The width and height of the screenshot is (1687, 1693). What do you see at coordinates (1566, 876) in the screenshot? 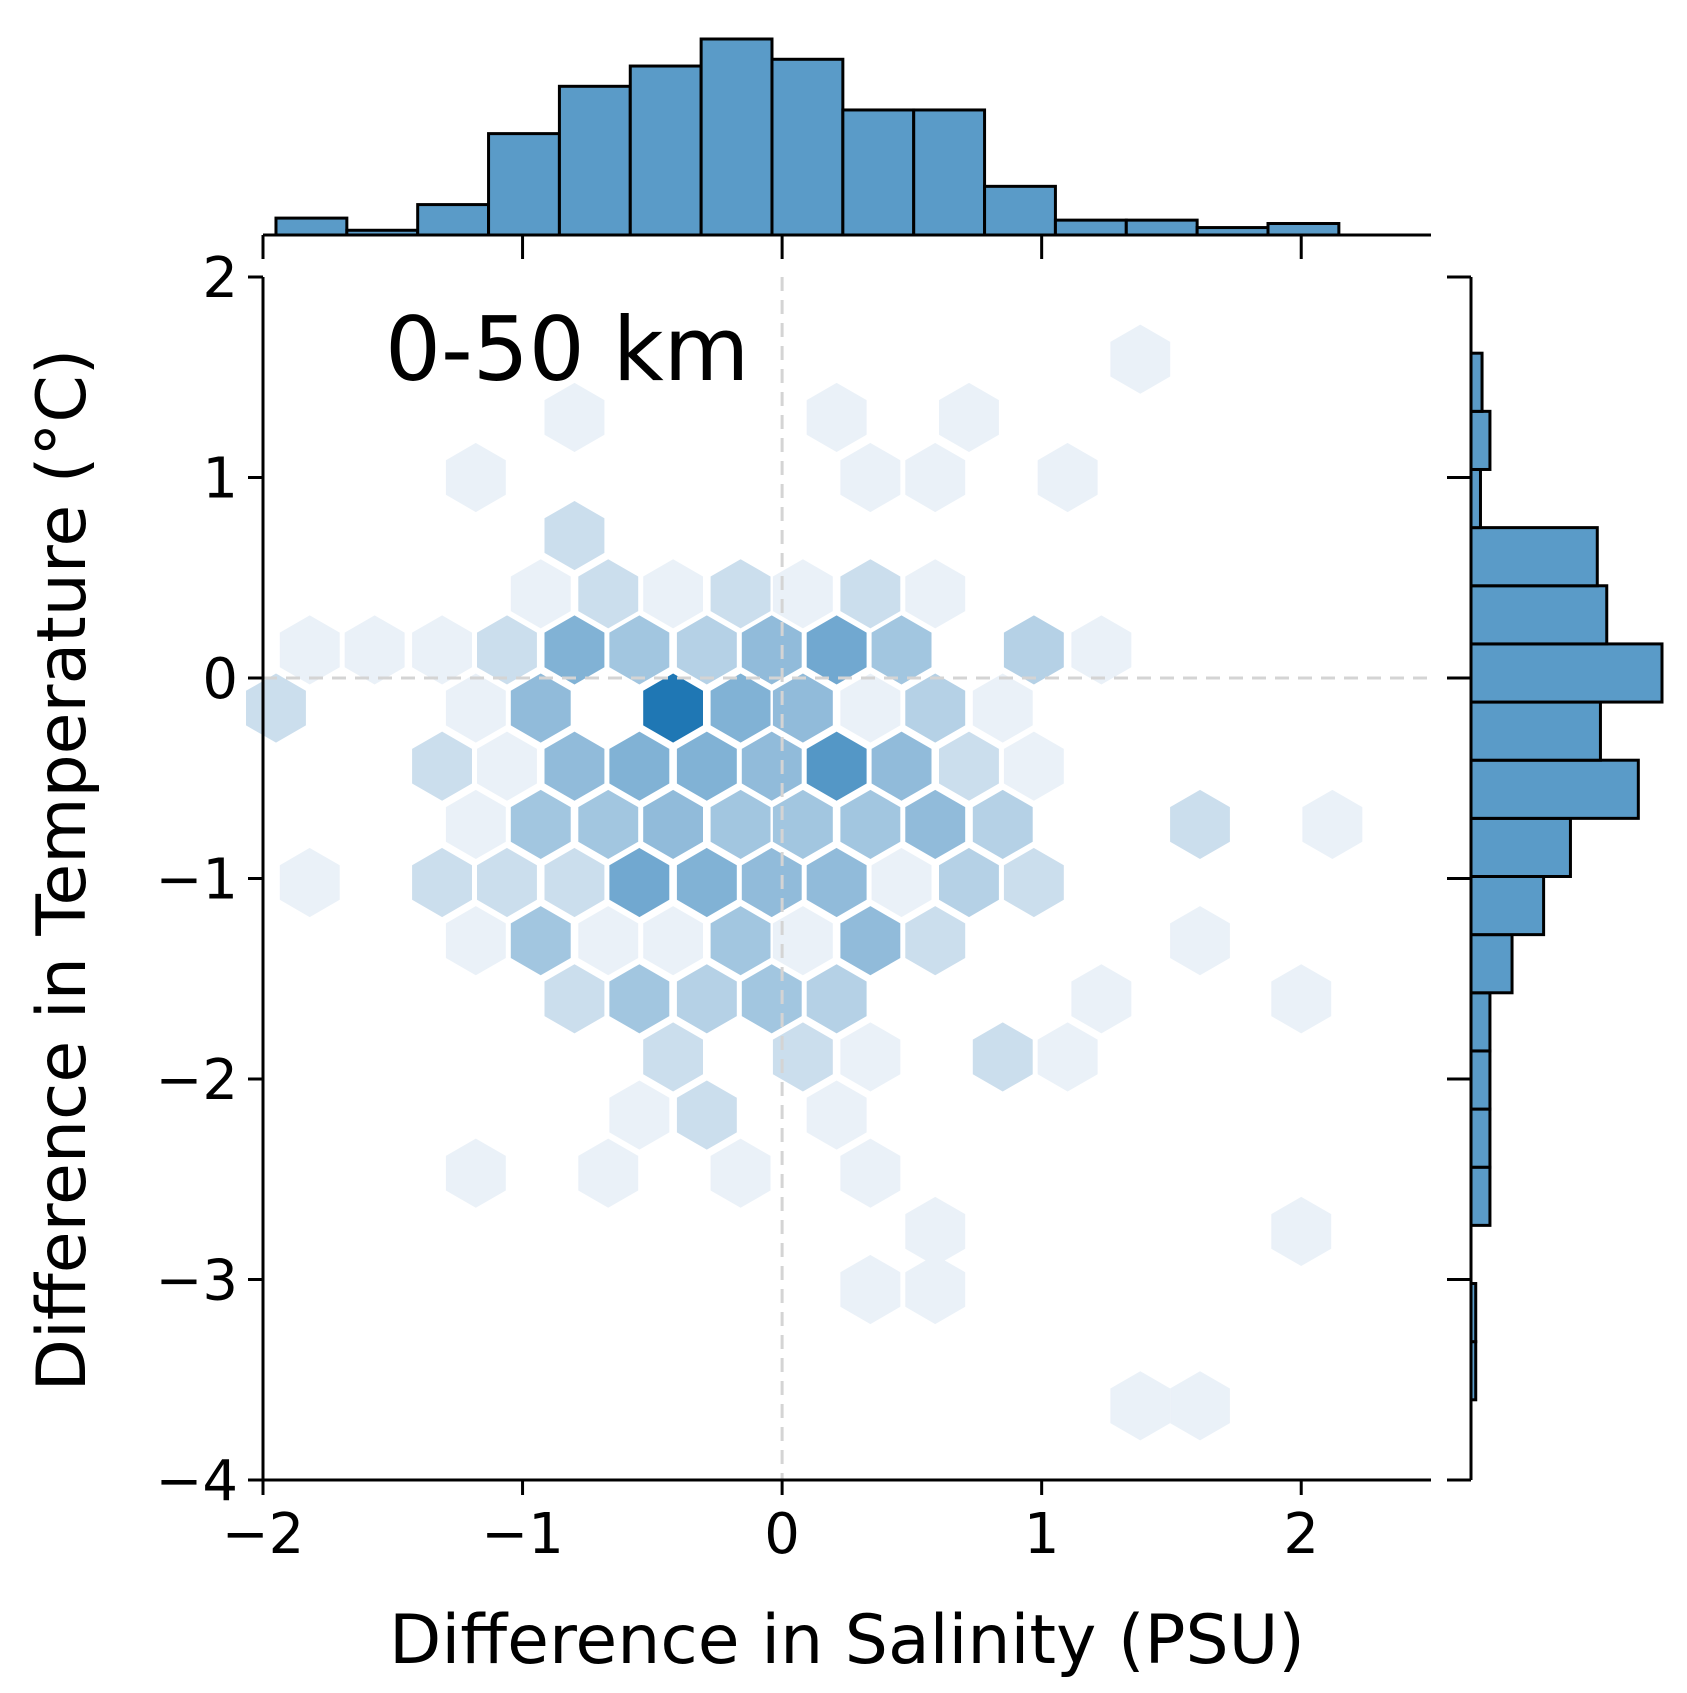
I see `marginal-y-histogram` at bounding box center [1566, 876].